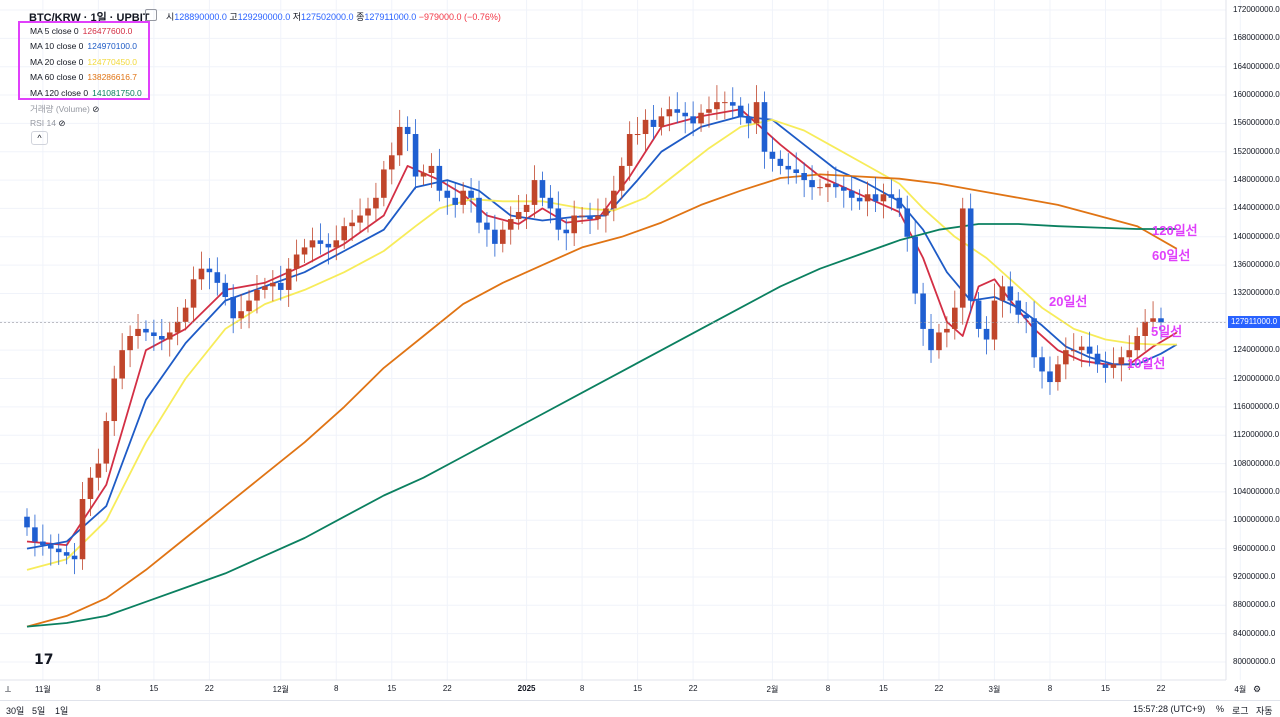 The height and width of the screenshot is (717, 1280). I want to click on y-tick-label: 140000000.0, so click(1256, 236).